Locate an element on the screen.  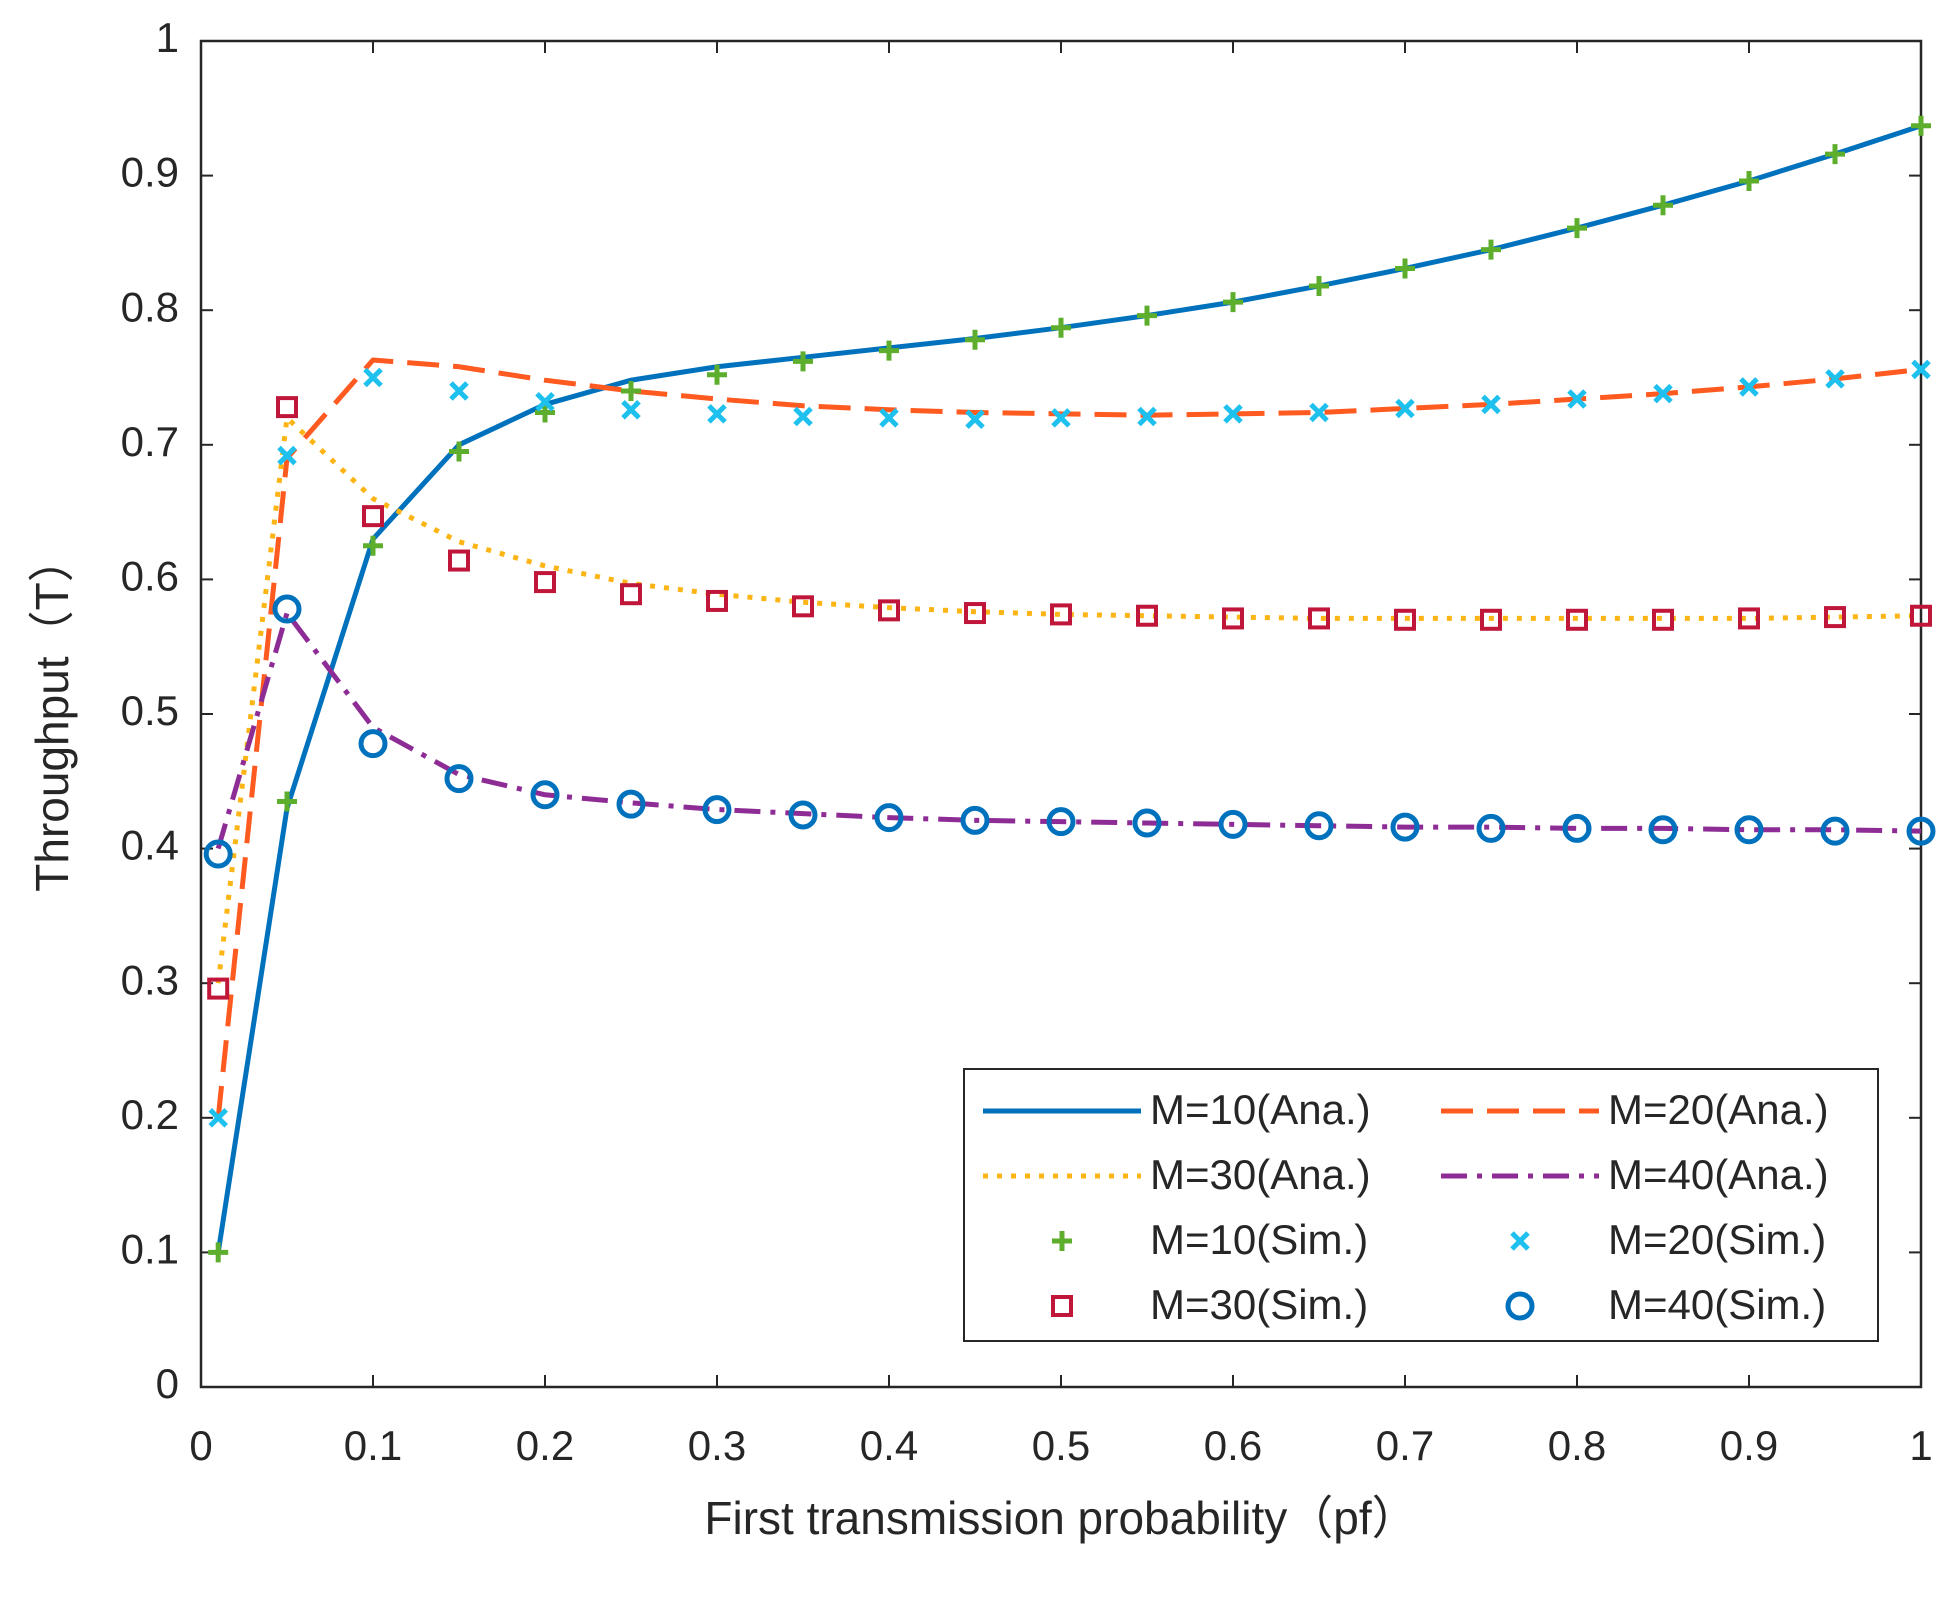
legend-label: M=40(Sim.) is located at coordinates (1717, 1304).